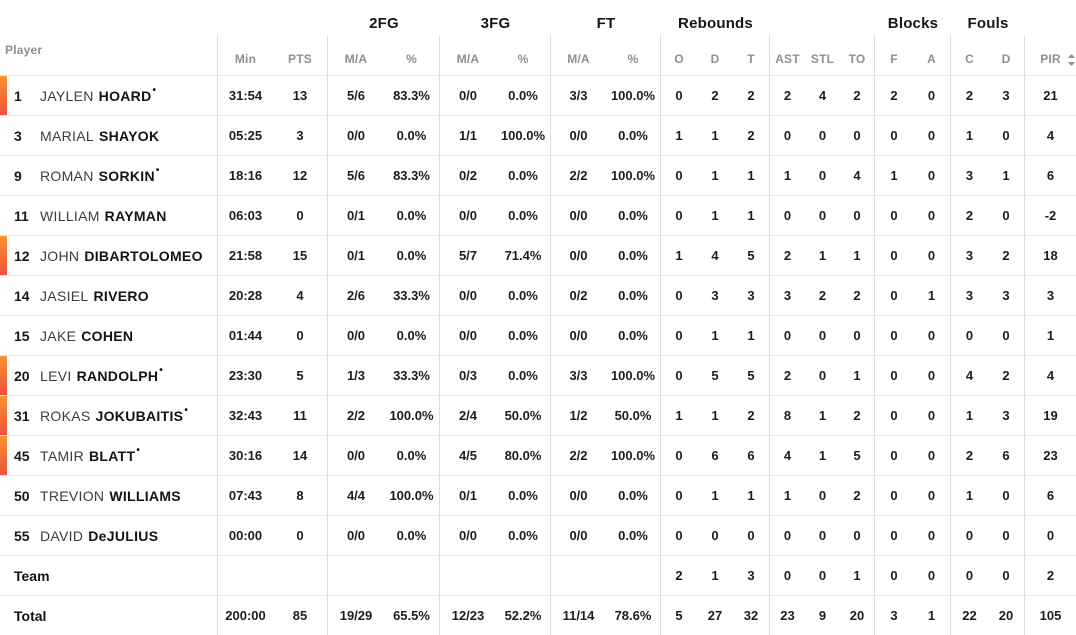 This screenshot has width=1076, height=635. Describe the element at coordinates (22, 255) in the screenshot. I see `jersey-number: 12` at that location.